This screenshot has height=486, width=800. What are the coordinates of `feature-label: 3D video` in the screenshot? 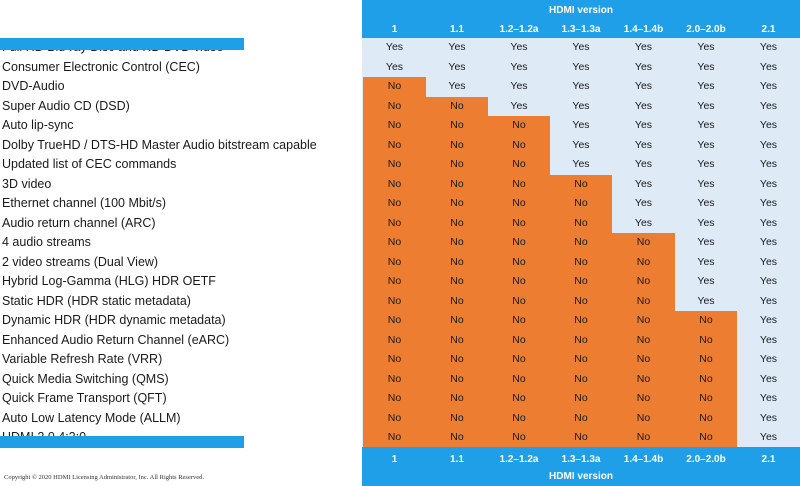 It's located at (27, 183).